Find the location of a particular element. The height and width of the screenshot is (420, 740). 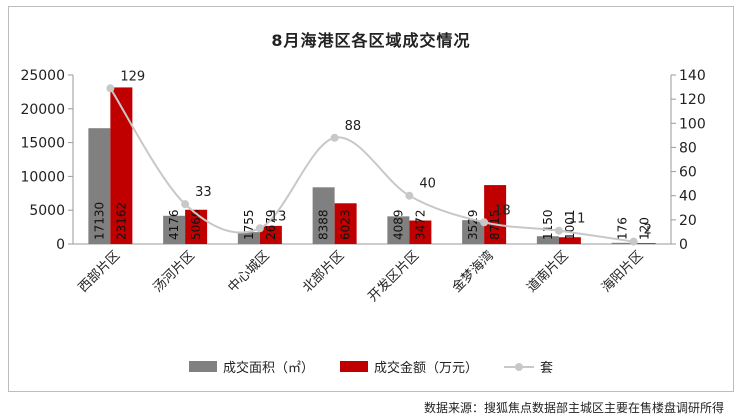

y-left-tick-label: 15000 is located at coordinates (42, 144).